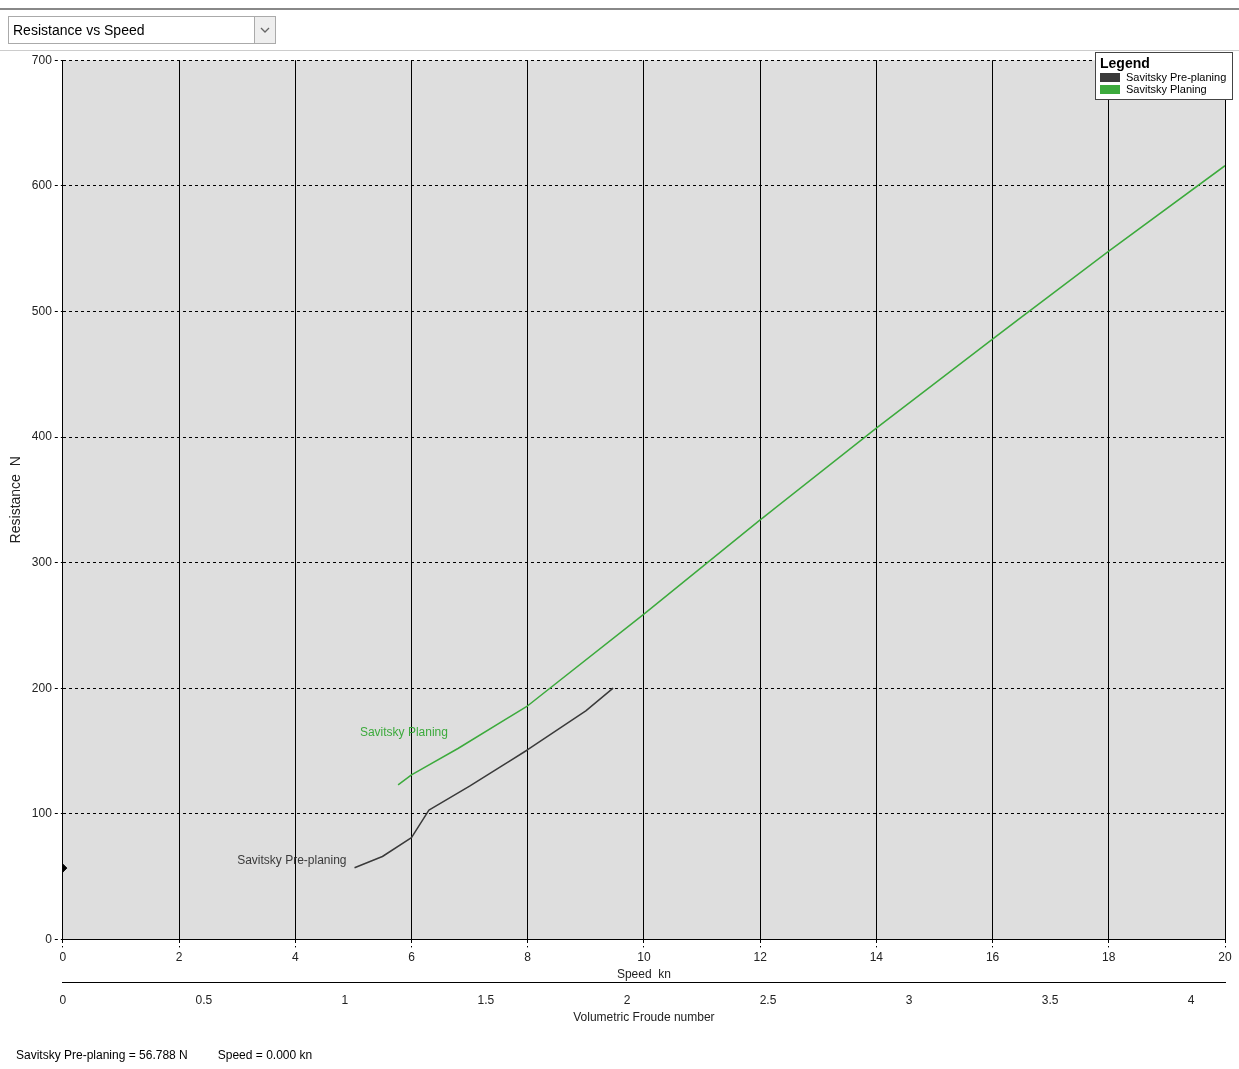 The image size is (1239, 1069). Describe the element at coordinates (768, 999) in the screenshot. I see `x2-tick-label: 2.5` at that location.